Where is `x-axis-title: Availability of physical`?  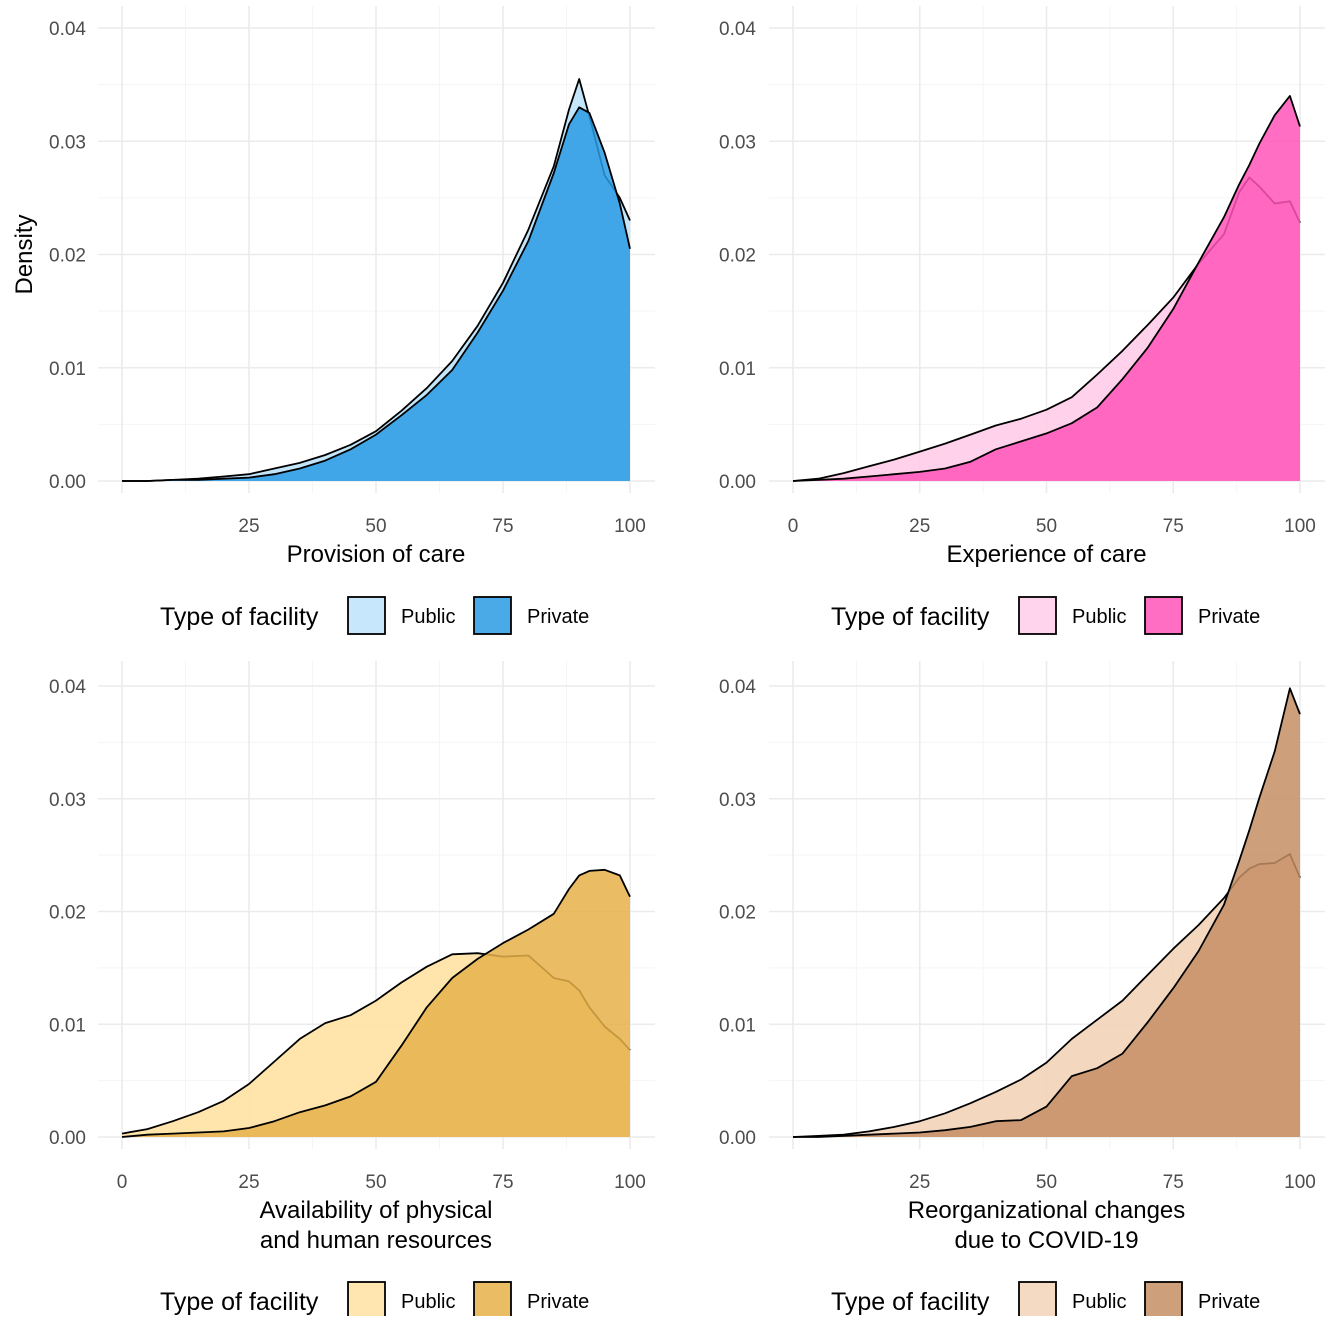 x-axis-title: Availability of physical is located at coordinates (375, 1210).